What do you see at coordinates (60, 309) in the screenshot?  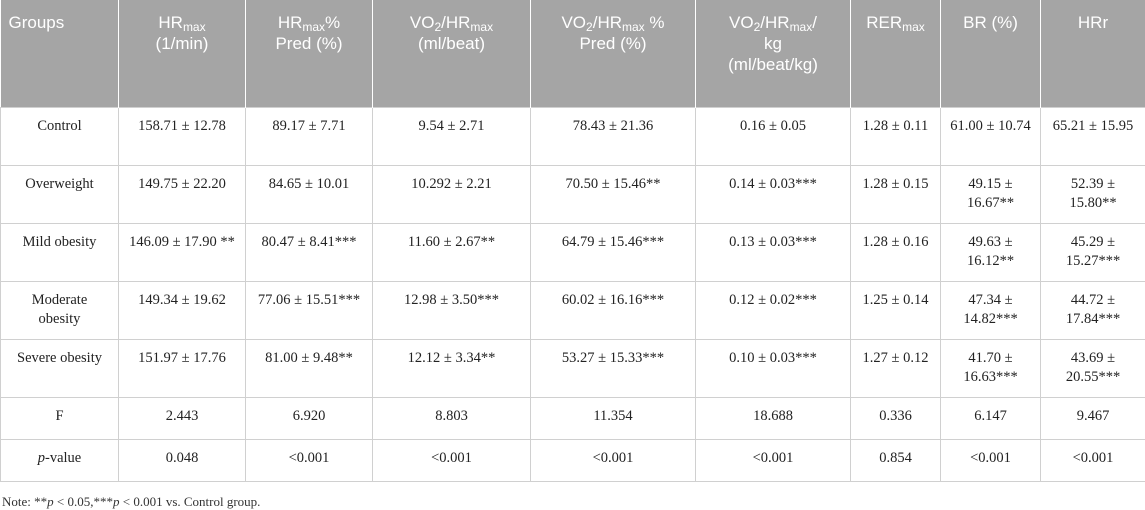 I see `text: Moderate obesity` at bounding box center [60, 309].